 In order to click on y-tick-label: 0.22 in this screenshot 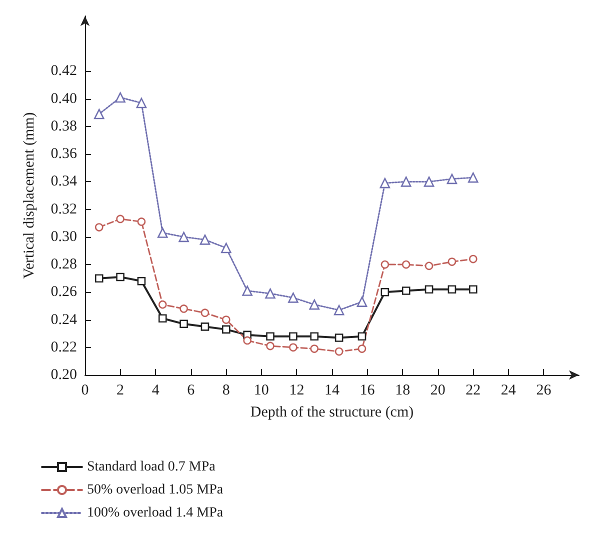, I will do `click(63, 347)`.